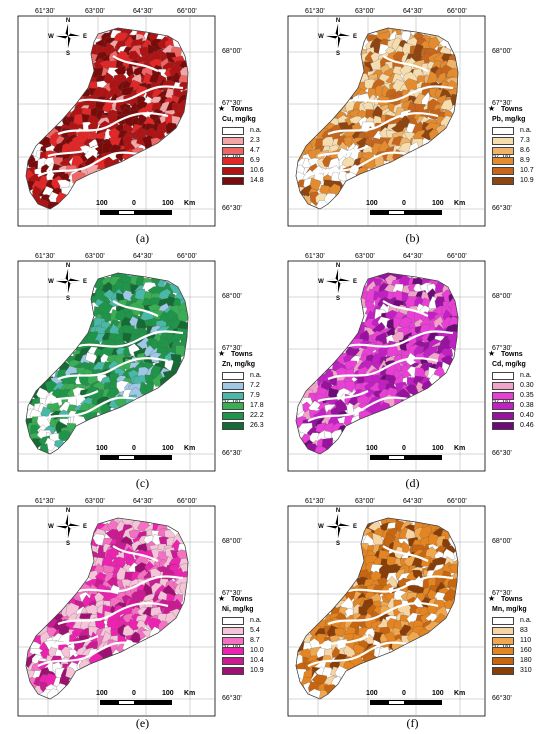 Image resolution: width=550 pixels, height=734 pixels. I want to click on caption-e: (e), so click(142, 723).